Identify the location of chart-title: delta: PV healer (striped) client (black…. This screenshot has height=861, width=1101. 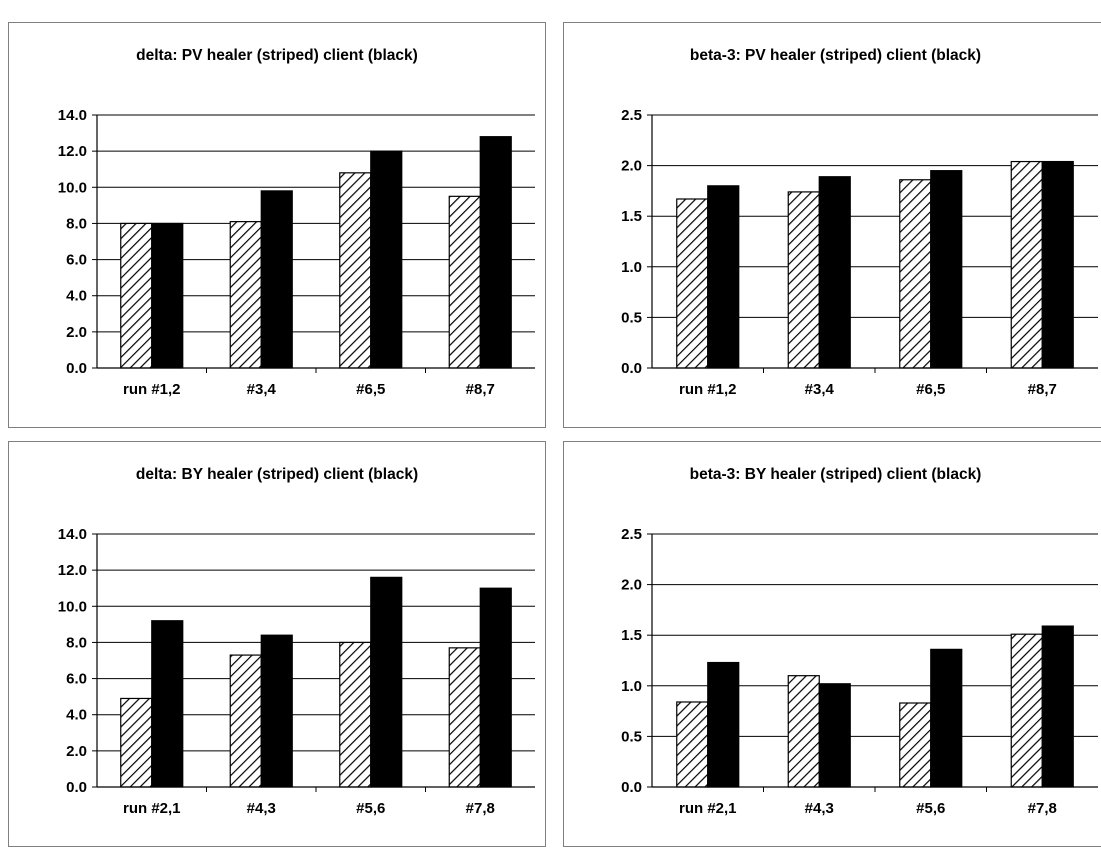
(277, 55).